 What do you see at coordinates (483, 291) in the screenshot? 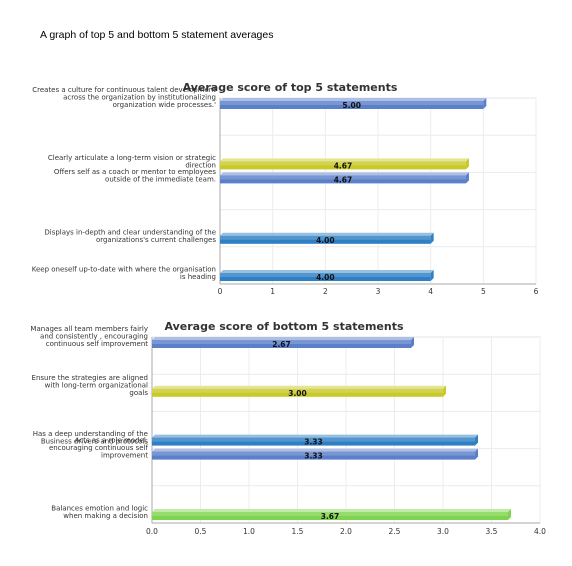
I see `x-tick-label: 5` at bounding box center [483, 291].